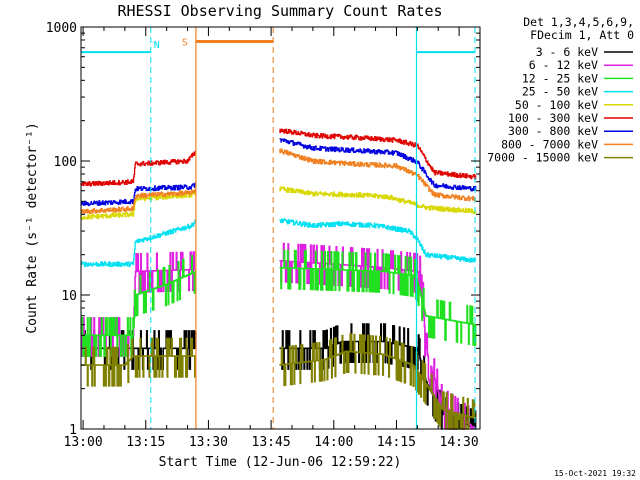 The image size is (640, 480). I want to click on x-tick-label: 13:15, so click(145, 442).